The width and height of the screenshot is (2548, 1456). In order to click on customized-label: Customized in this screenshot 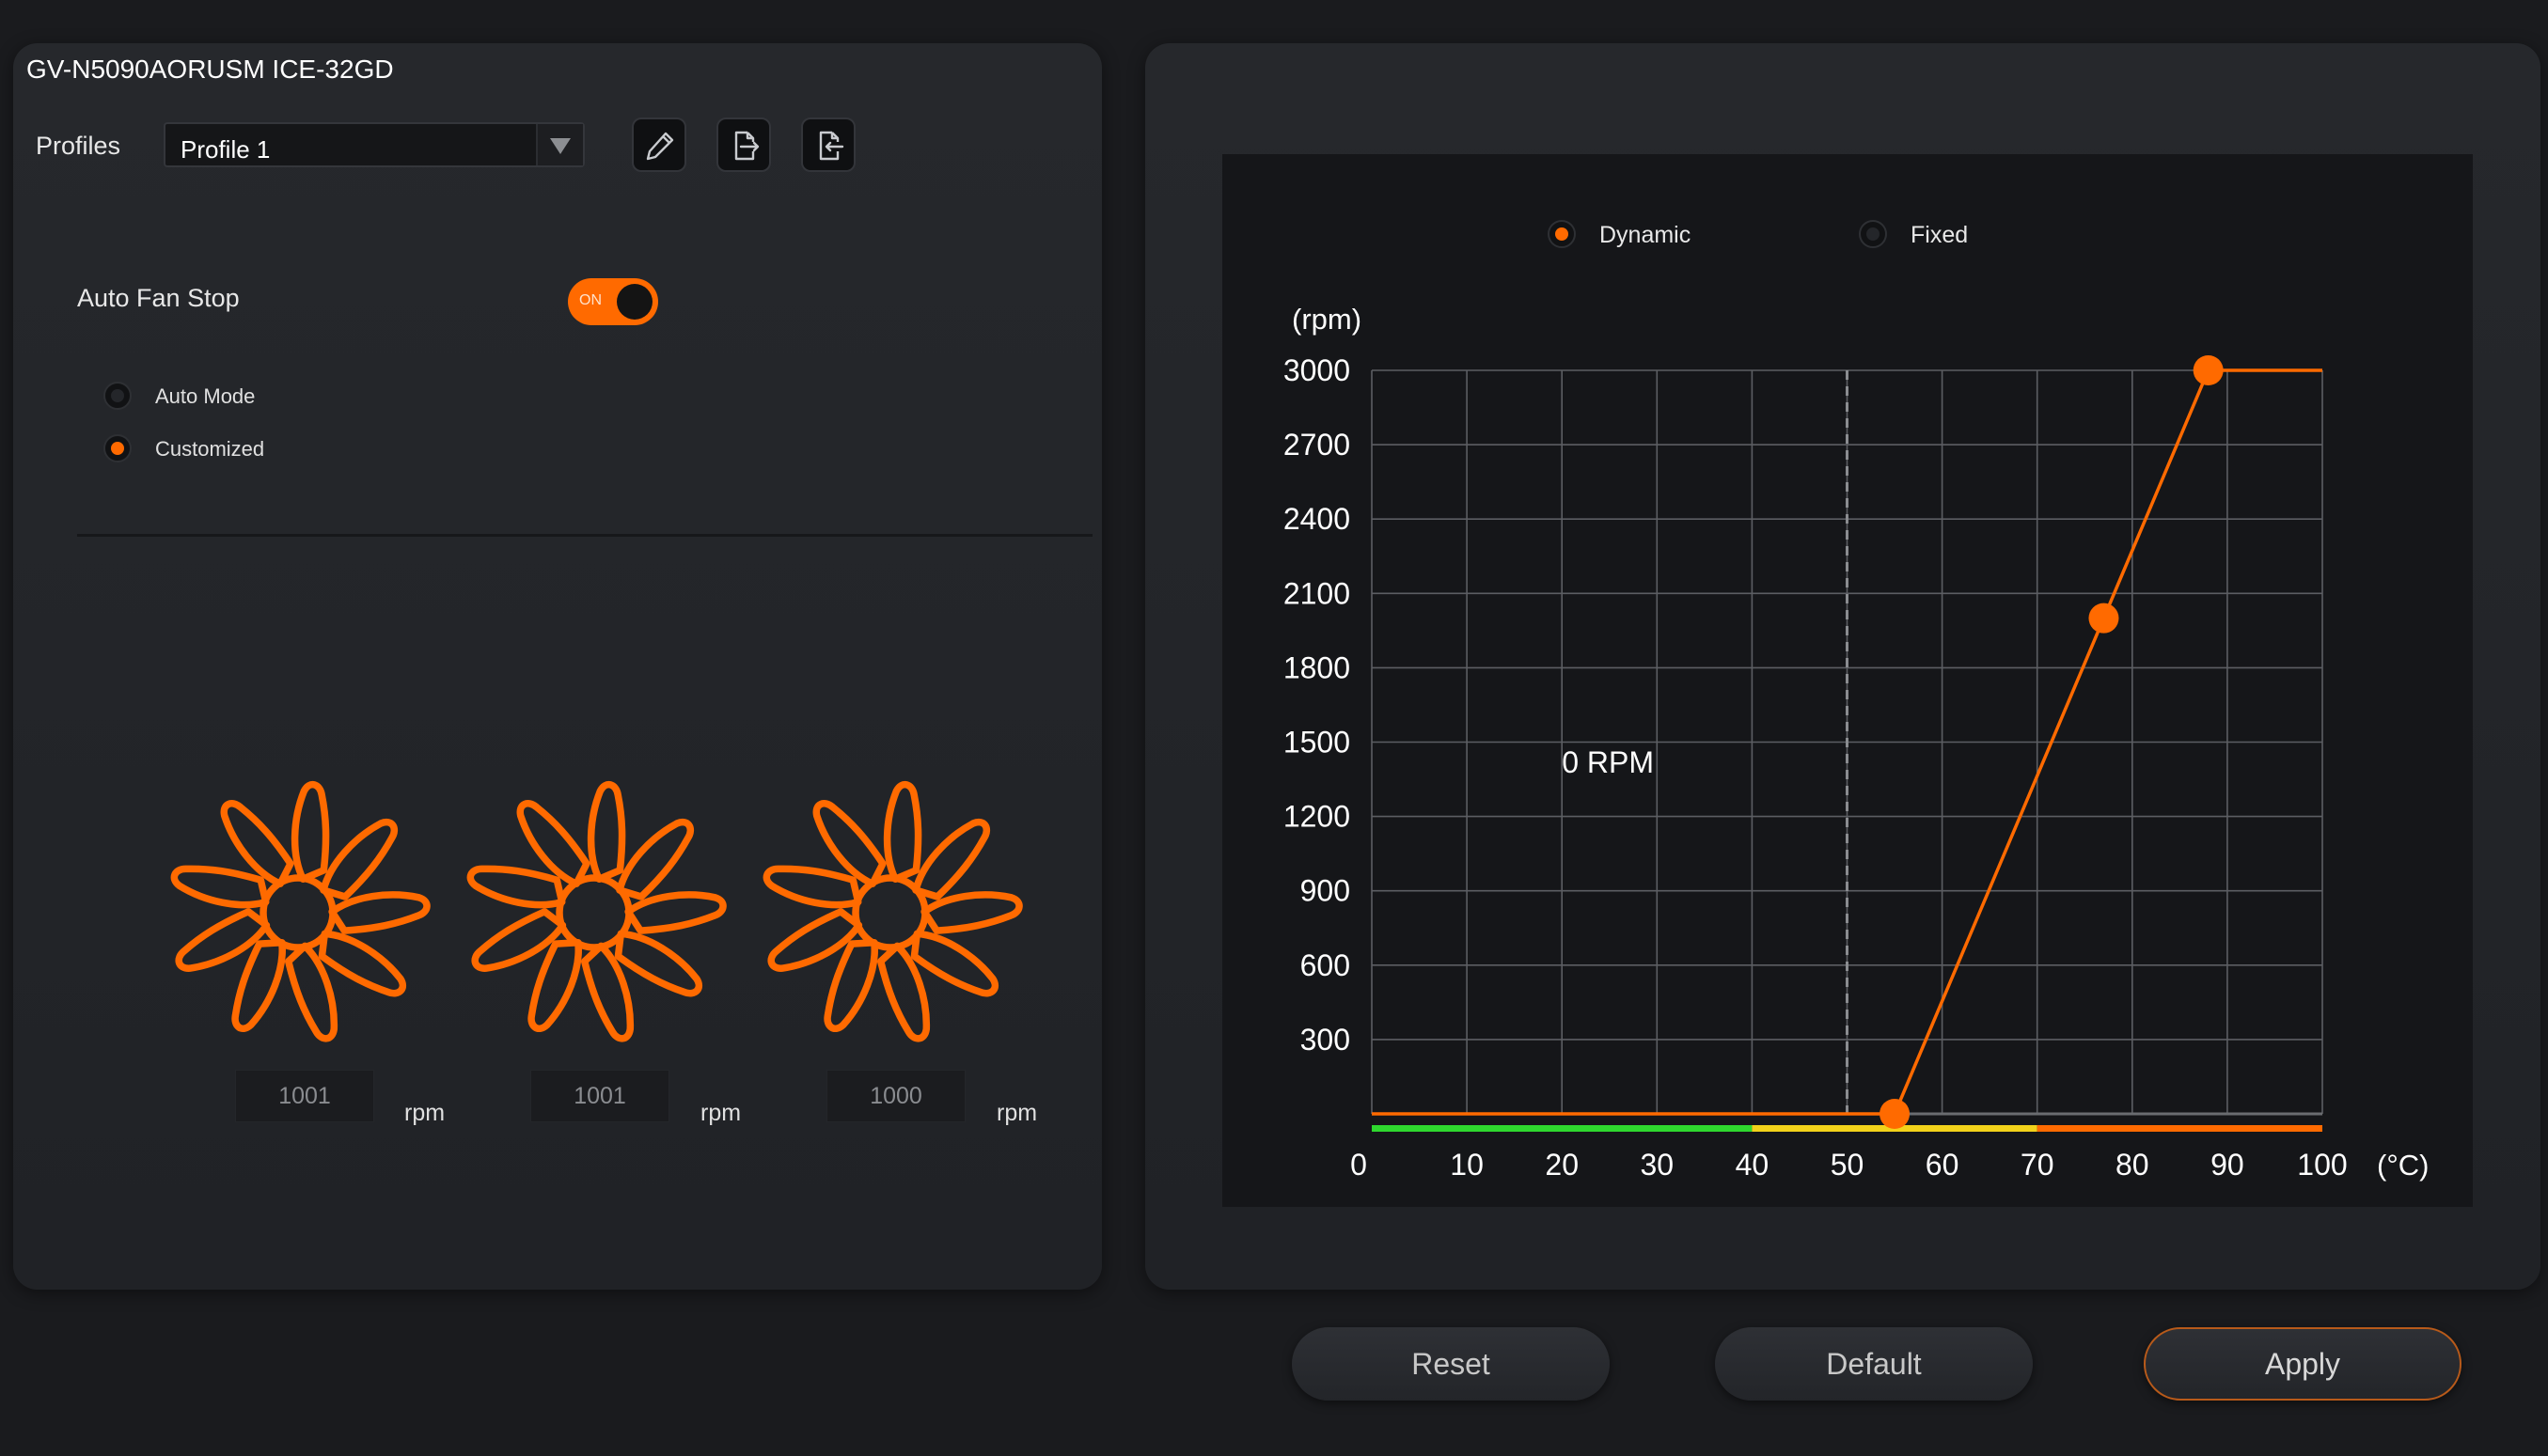, I will do `click(210, 449)`.